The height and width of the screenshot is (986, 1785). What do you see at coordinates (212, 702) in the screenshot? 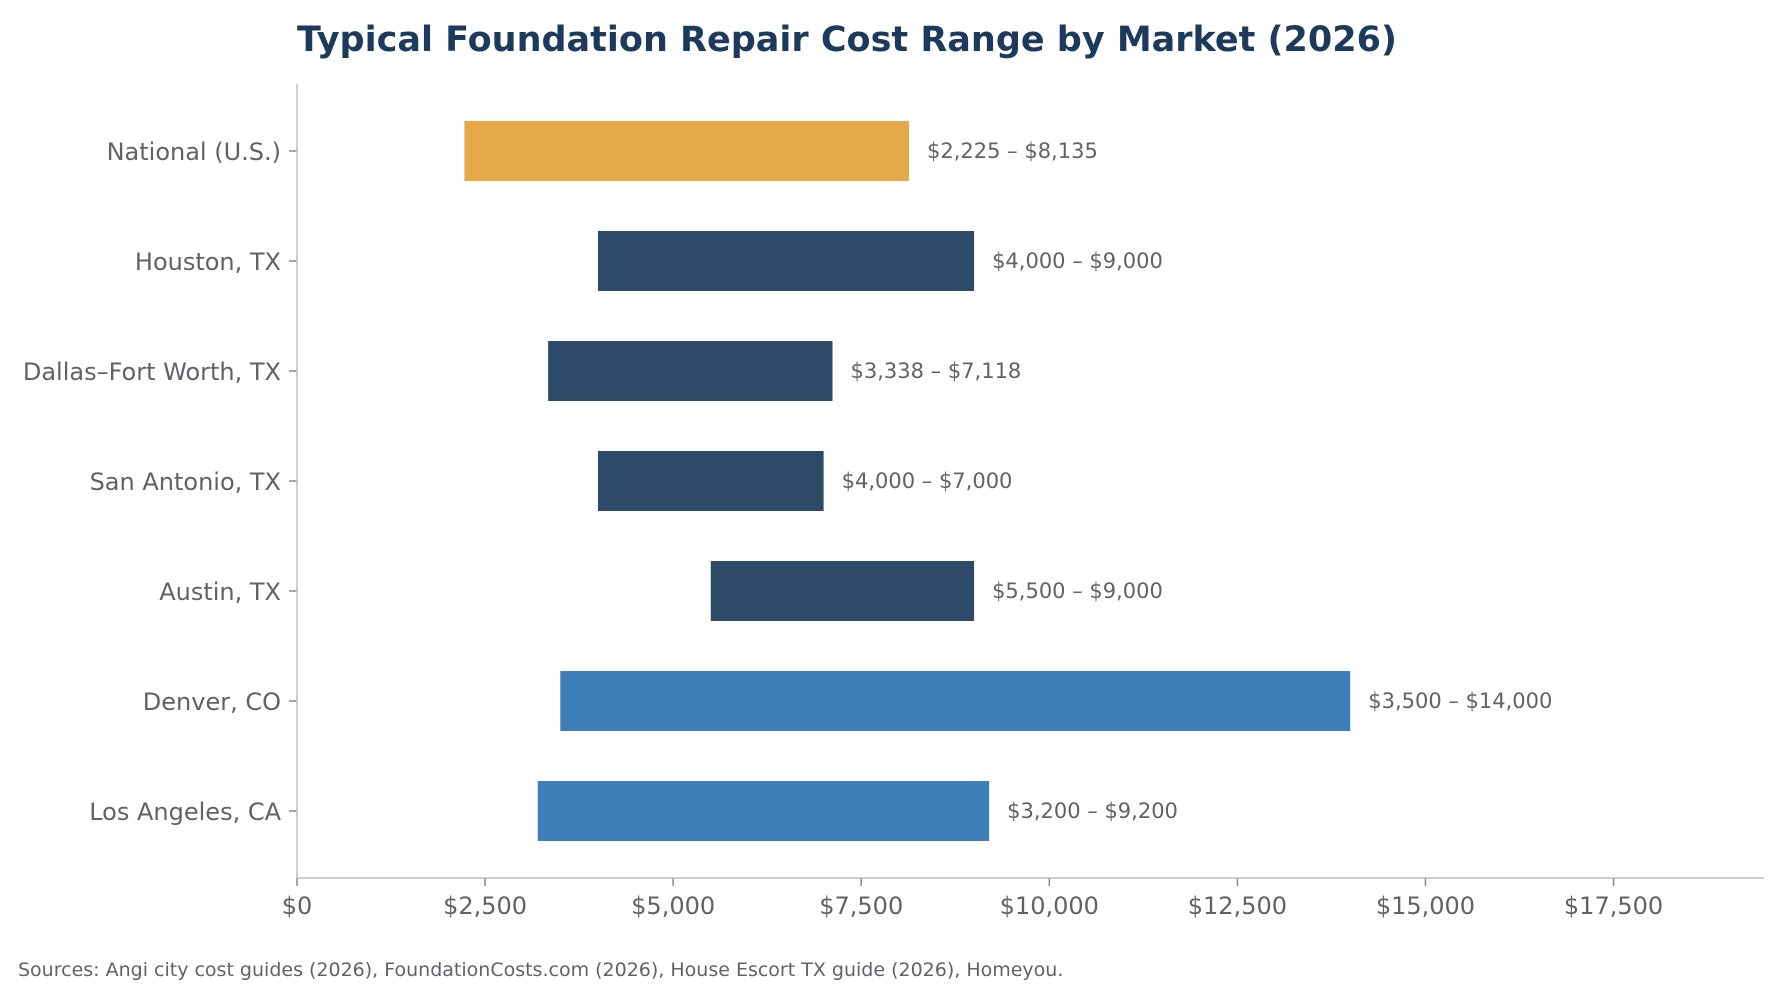
I see `category-label: Denver, CO` at bounding box center [212, 702].